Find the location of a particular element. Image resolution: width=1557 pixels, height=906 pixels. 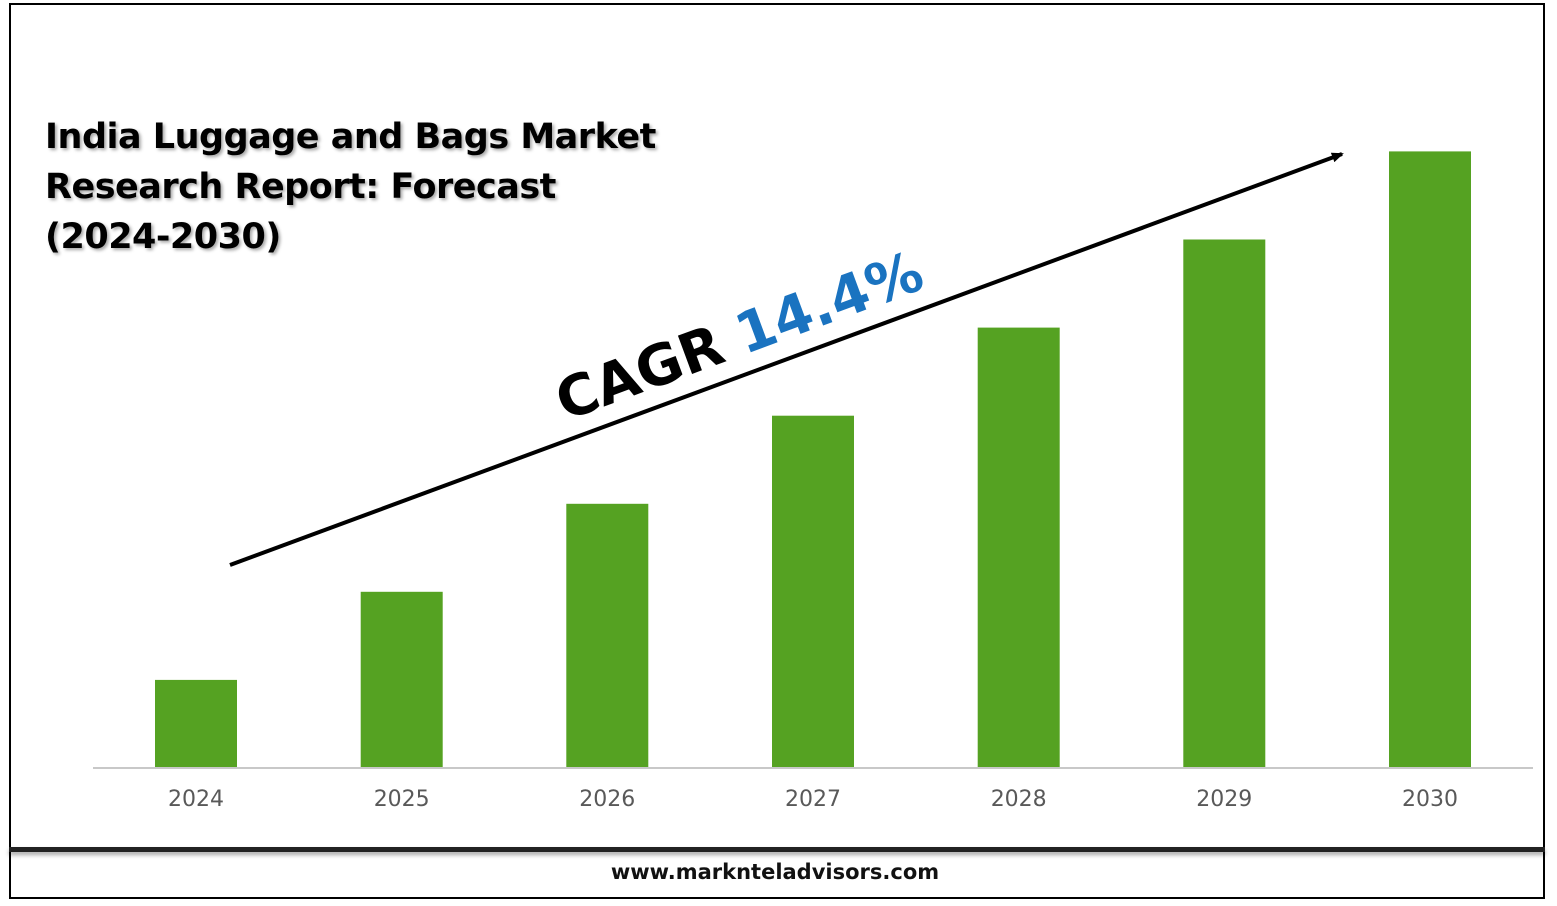

cagr-annotation: CAGR14.4% is located at coordinates (739, 336).